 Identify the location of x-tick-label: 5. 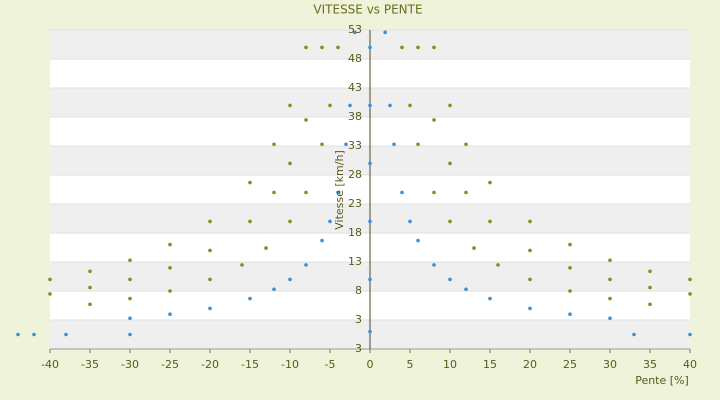
(410, 364).